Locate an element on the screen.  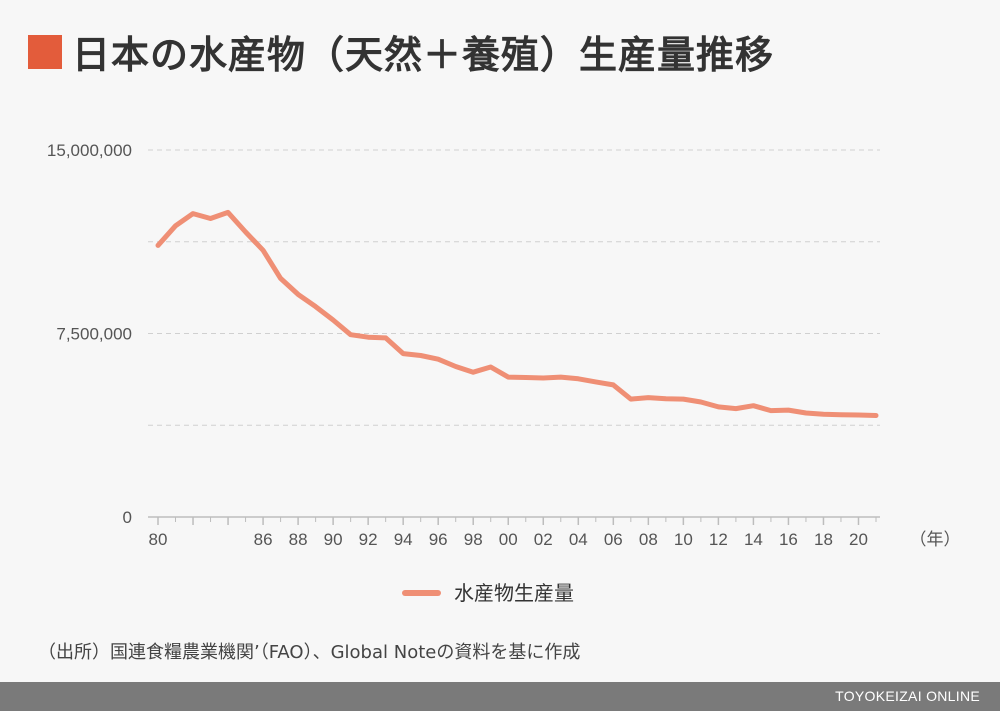
x-tick-label: 04 is located at coordinates (578, 539).